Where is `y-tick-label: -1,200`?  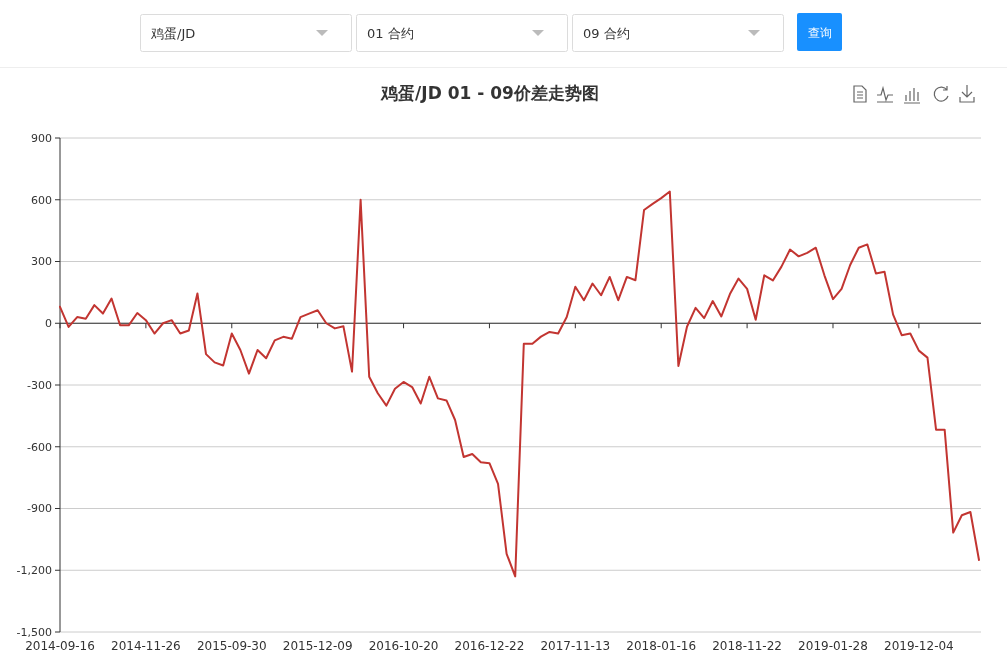 y-tick-label: -1,200 is located at coordinates (34, 571).